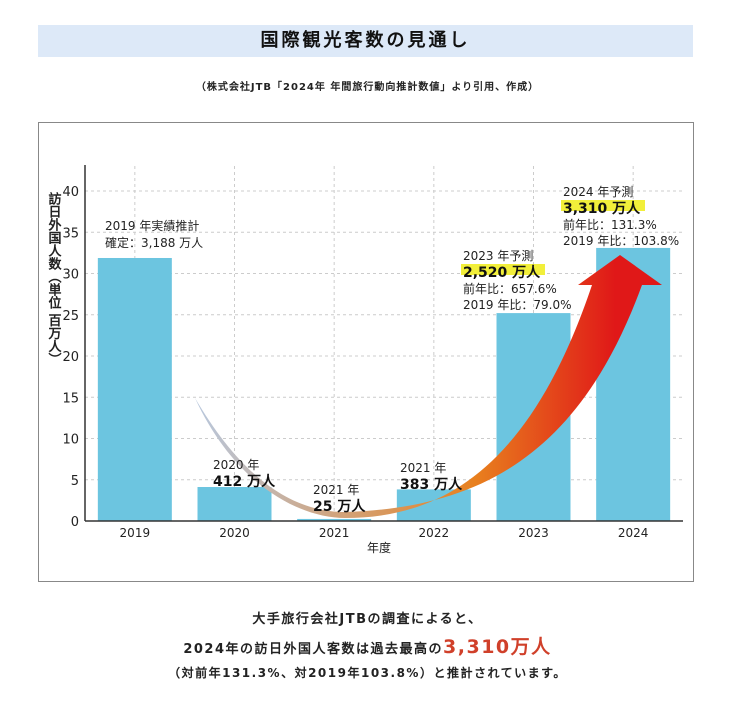  Describe the element at coordinates (70, 357) in the screenshot. I see `y-tick-label: 20` at that location.